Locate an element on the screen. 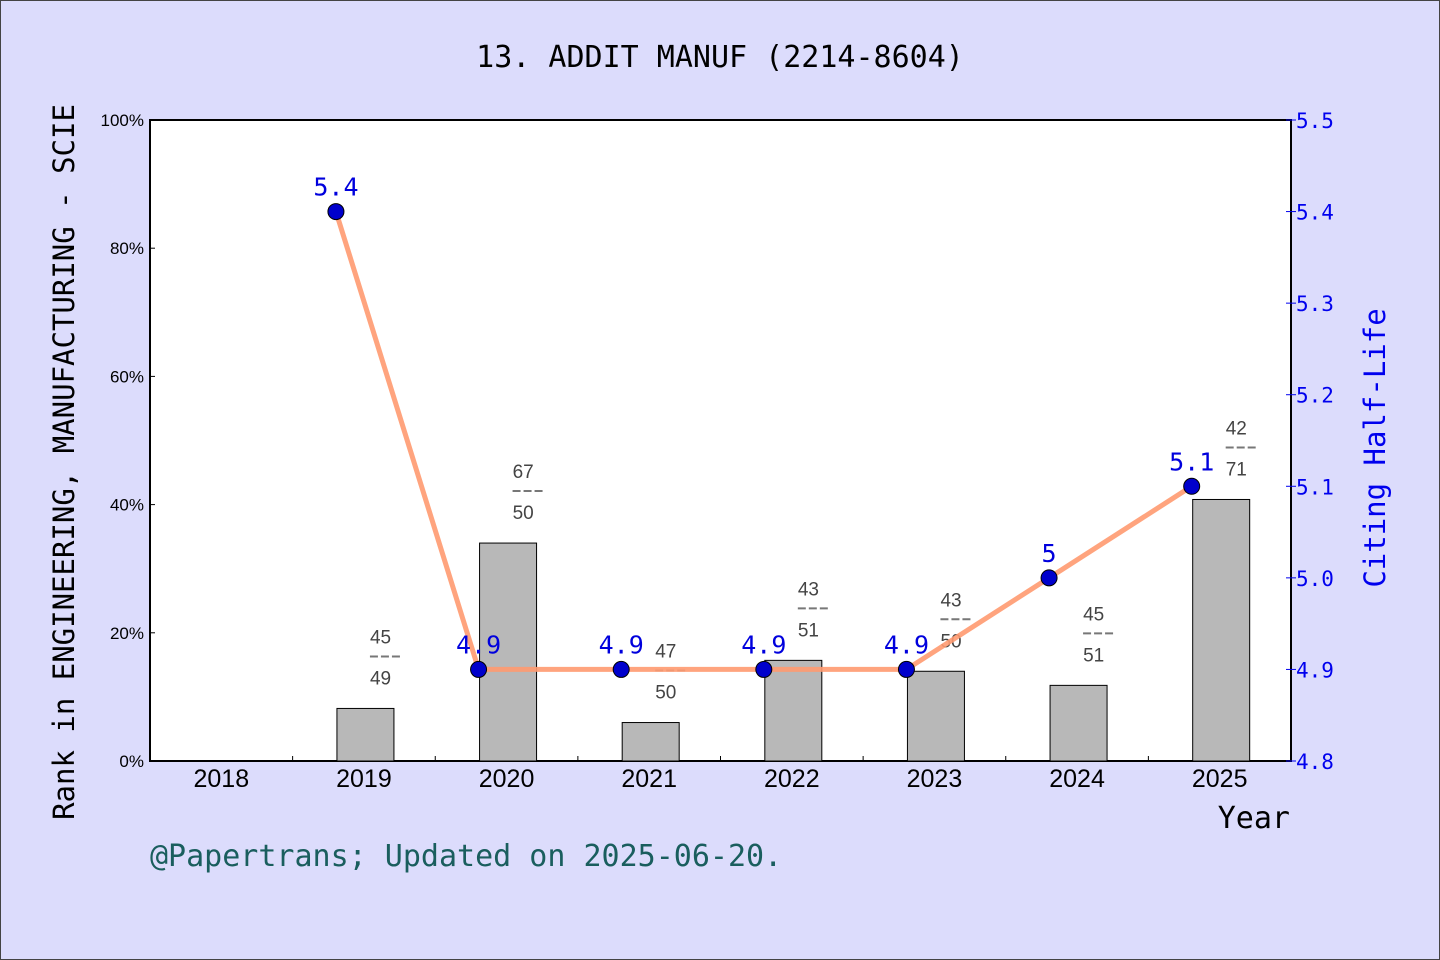  bar-rank-label-2024: 45 is located at coordinates (1093, 614).